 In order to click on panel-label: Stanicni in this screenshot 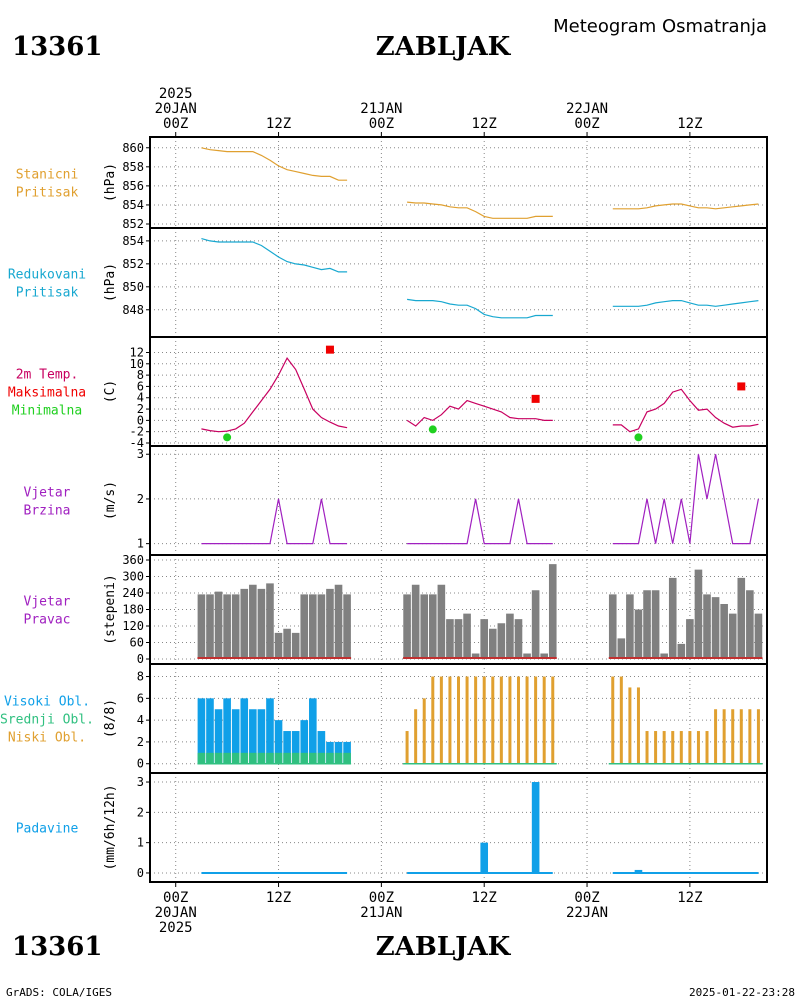, I will do `click(47, 175)`.